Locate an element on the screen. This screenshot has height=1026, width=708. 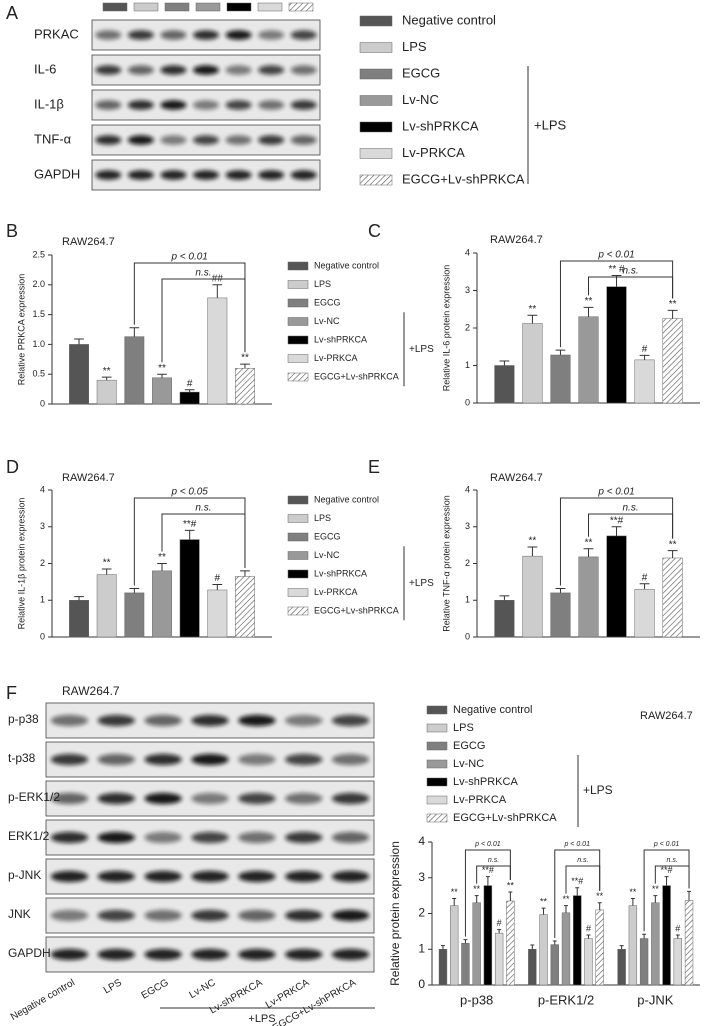
row-label: GAPDH is located at coordinates (57, 173).